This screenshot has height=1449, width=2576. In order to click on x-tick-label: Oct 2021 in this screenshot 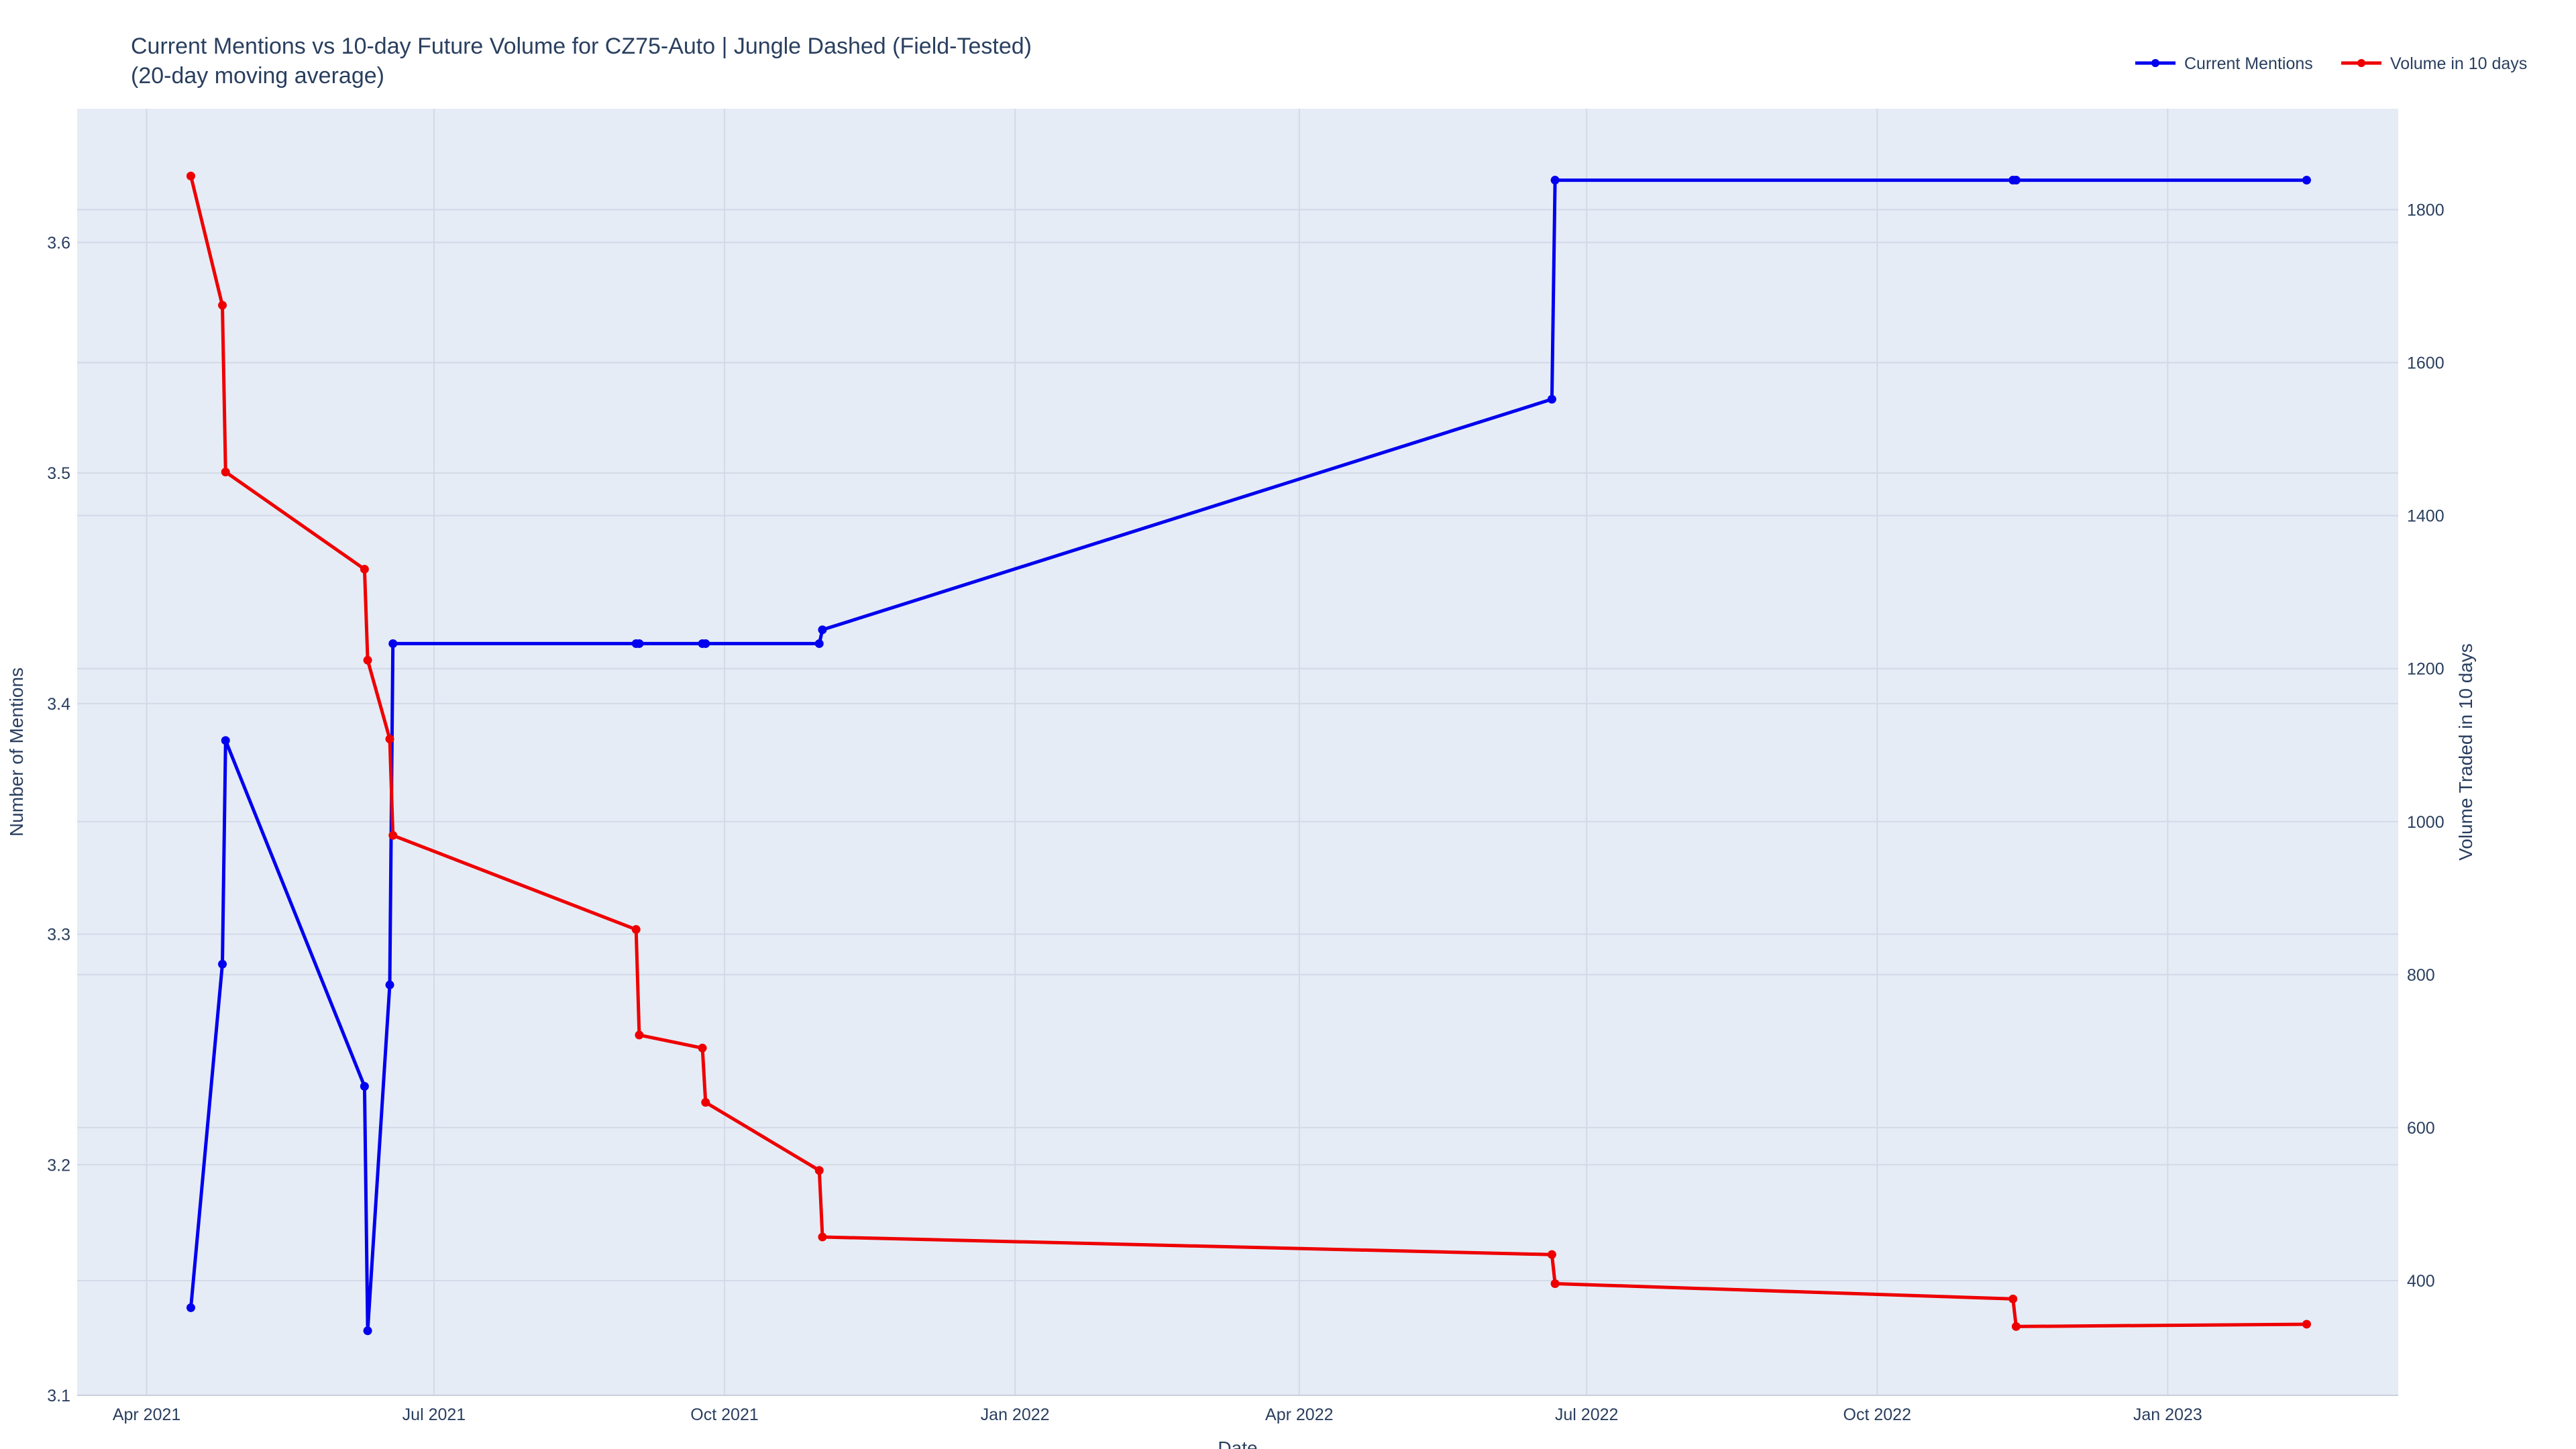, I will do `click(724, 1414)`.